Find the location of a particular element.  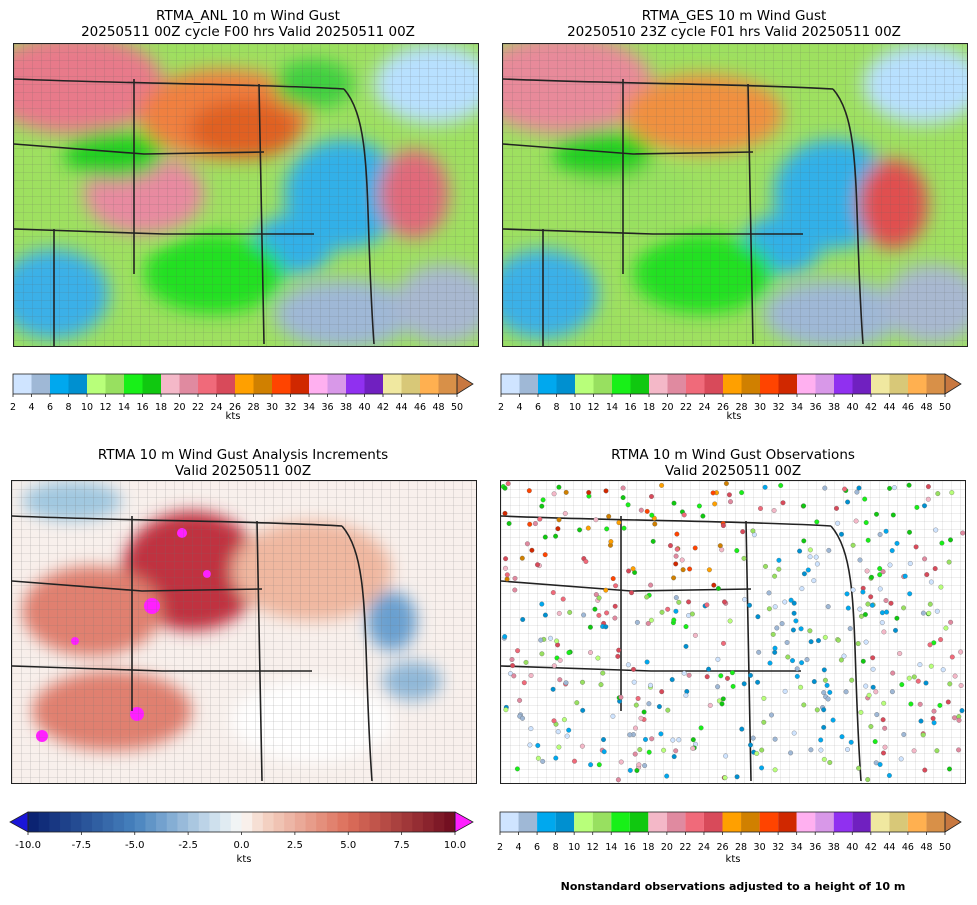

obs-colorbar-tick-label: 4 is located at coordinates (518, 847).